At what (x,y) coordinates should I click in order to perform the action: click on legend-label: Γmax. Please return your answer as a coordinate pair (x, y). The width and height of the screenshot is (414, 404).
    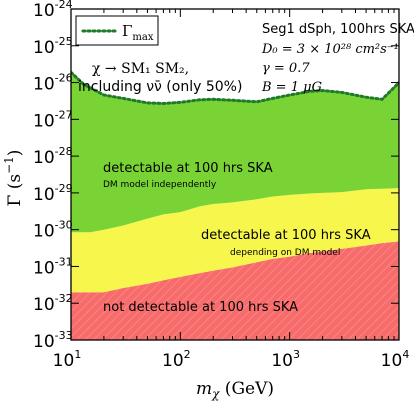
    Looking at the image, I should click on (138, 32).